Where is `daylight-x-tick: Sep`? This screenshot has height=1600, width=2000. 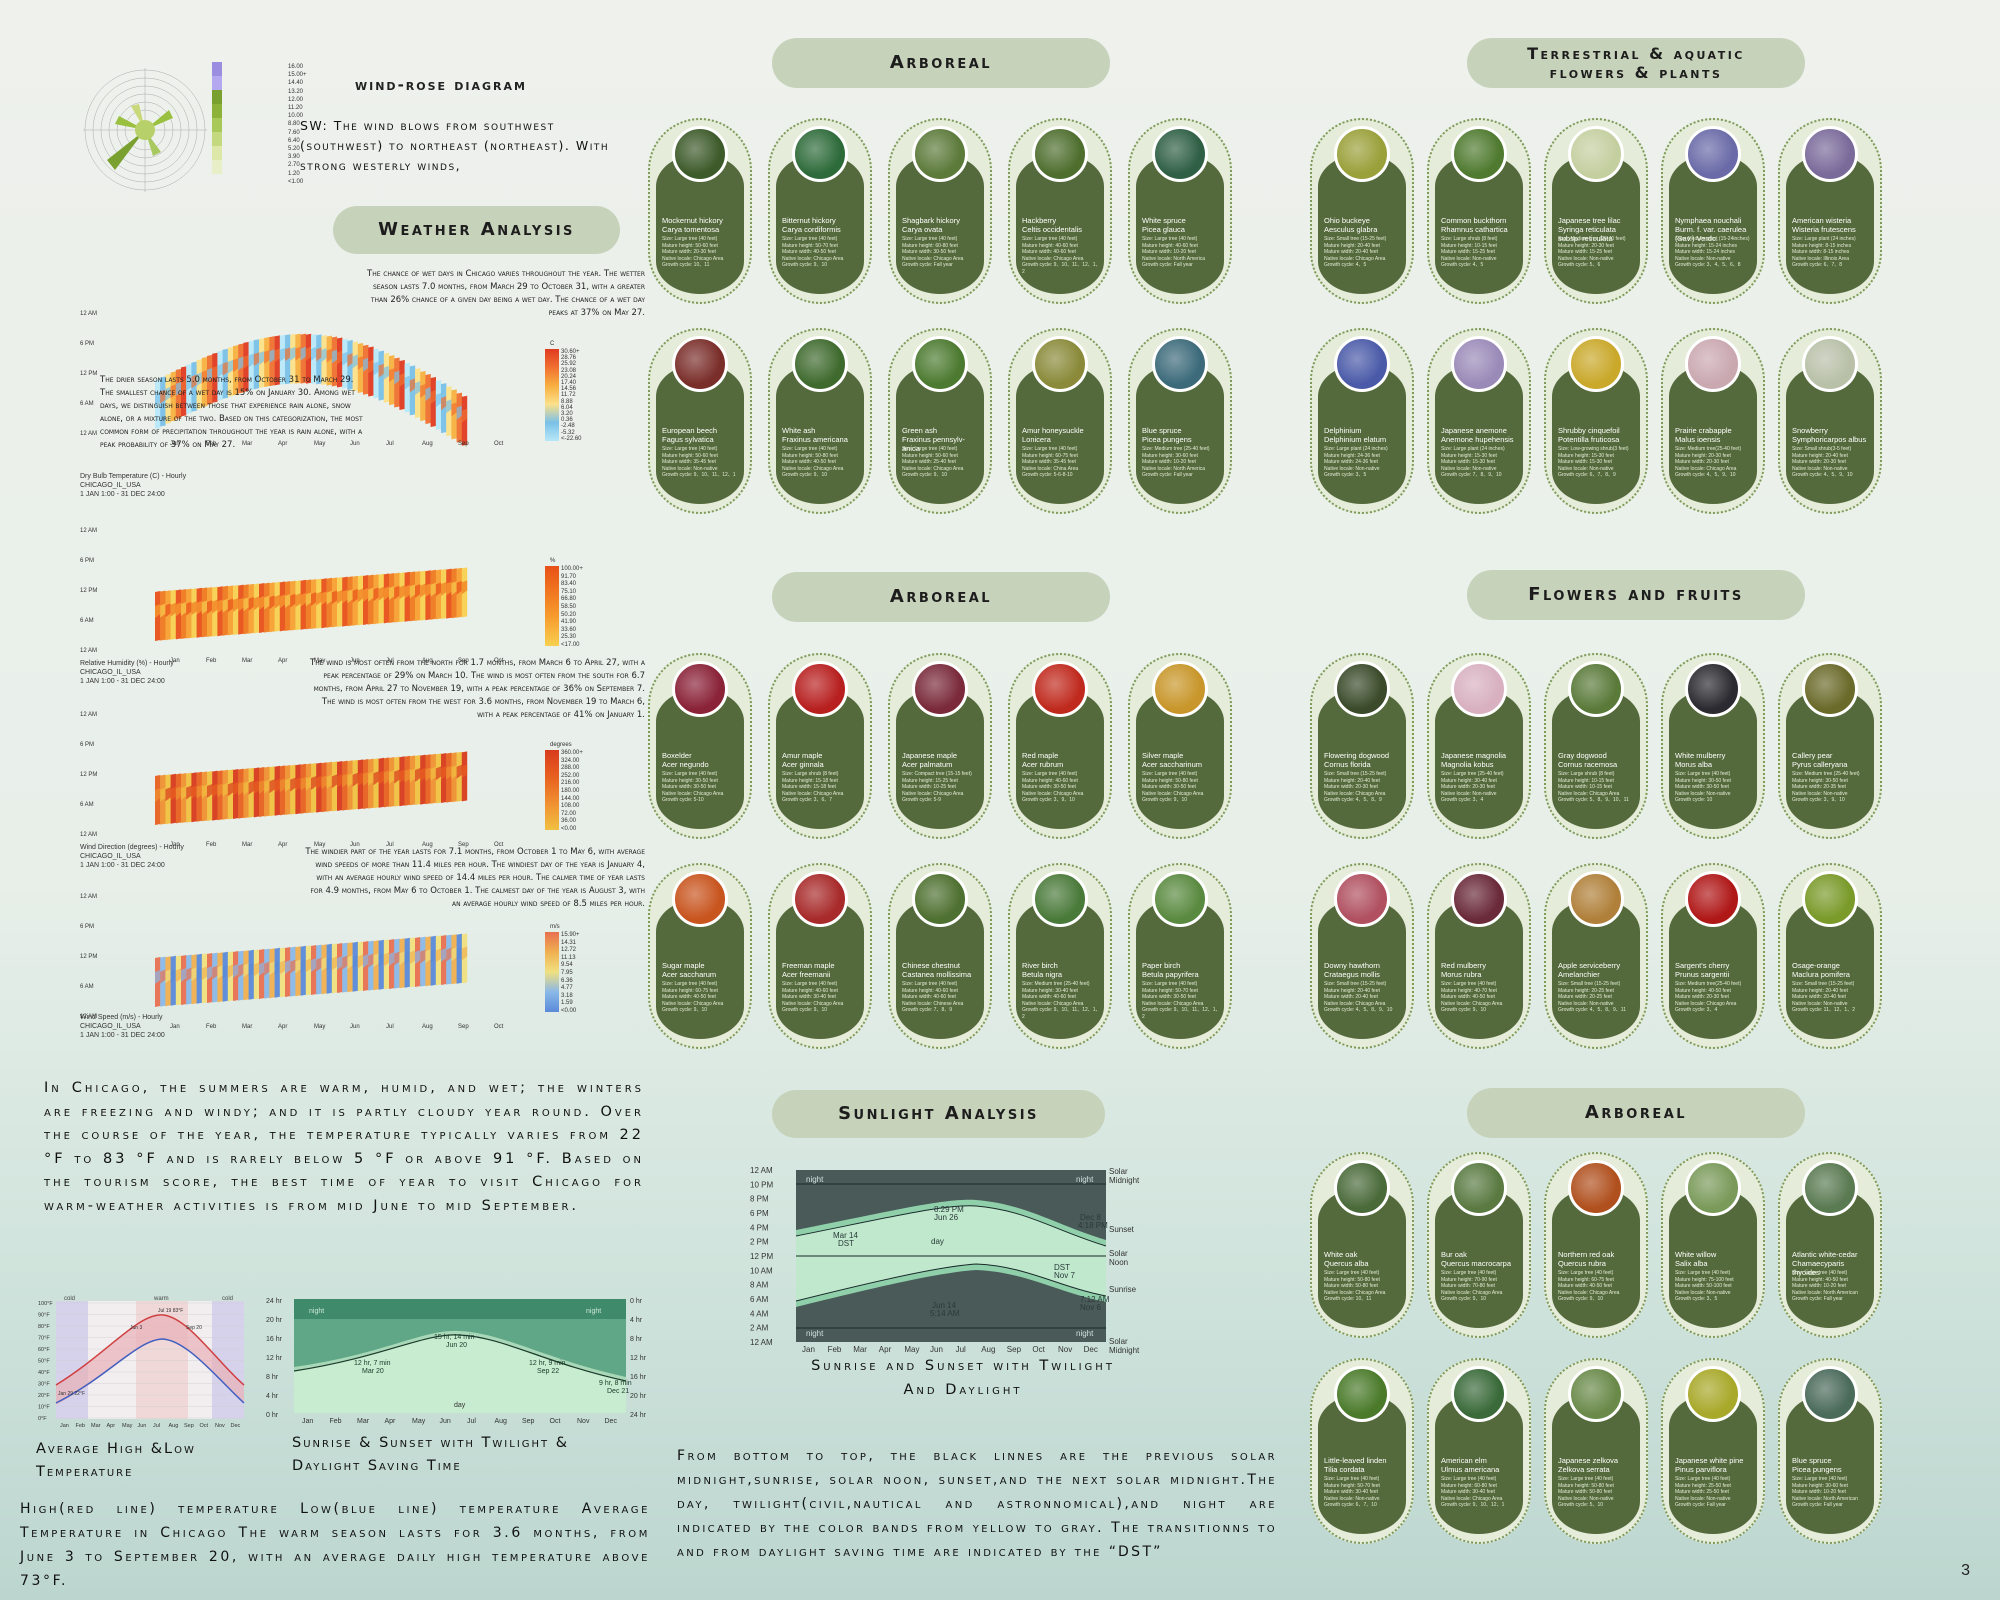
daylight-x-tick: Sep is located at coordinates (528, 1421).